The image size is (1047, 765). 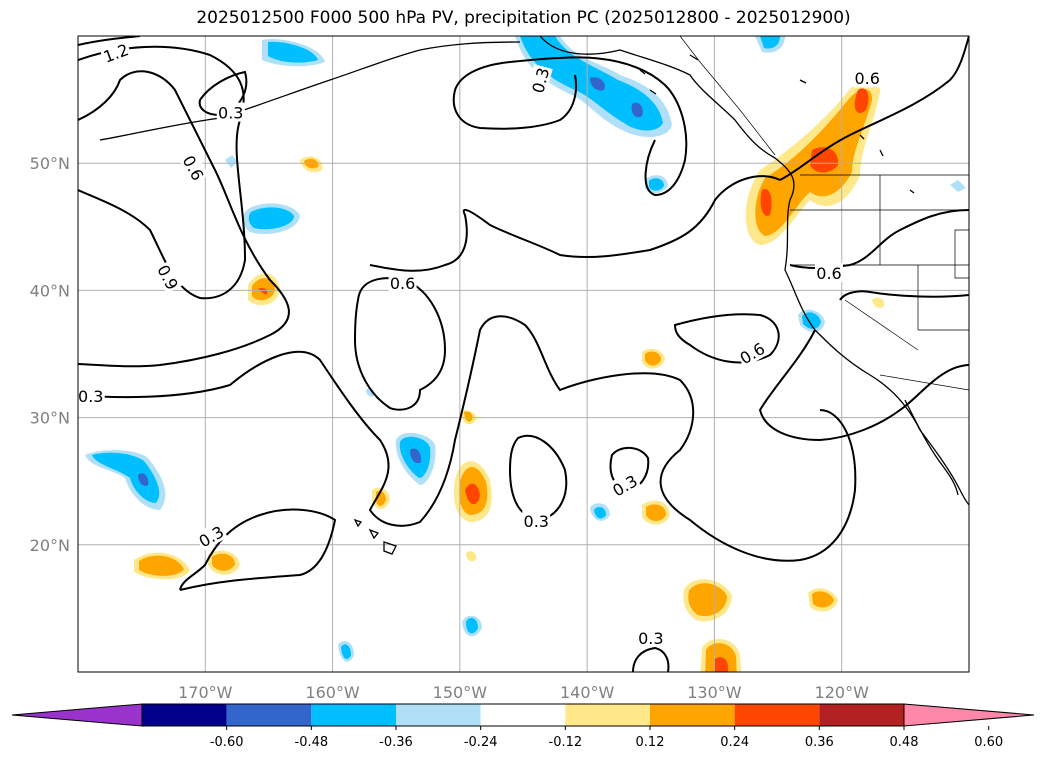 I want to click on pv-contour-east, so click(x=904, y=295).